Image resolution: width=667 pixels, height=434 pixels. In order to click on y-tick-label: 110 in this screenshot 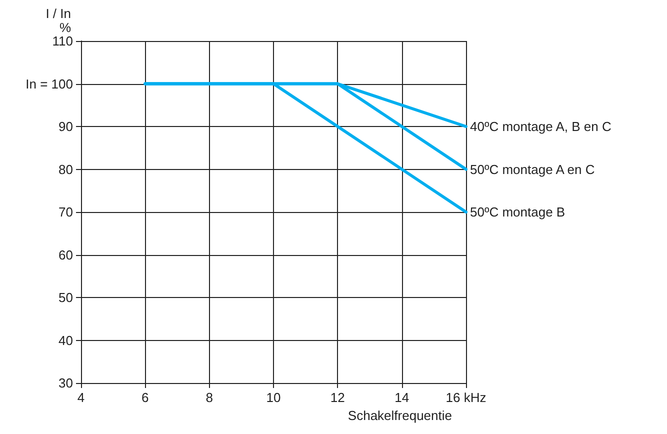, I will do `click(62, 41)`.